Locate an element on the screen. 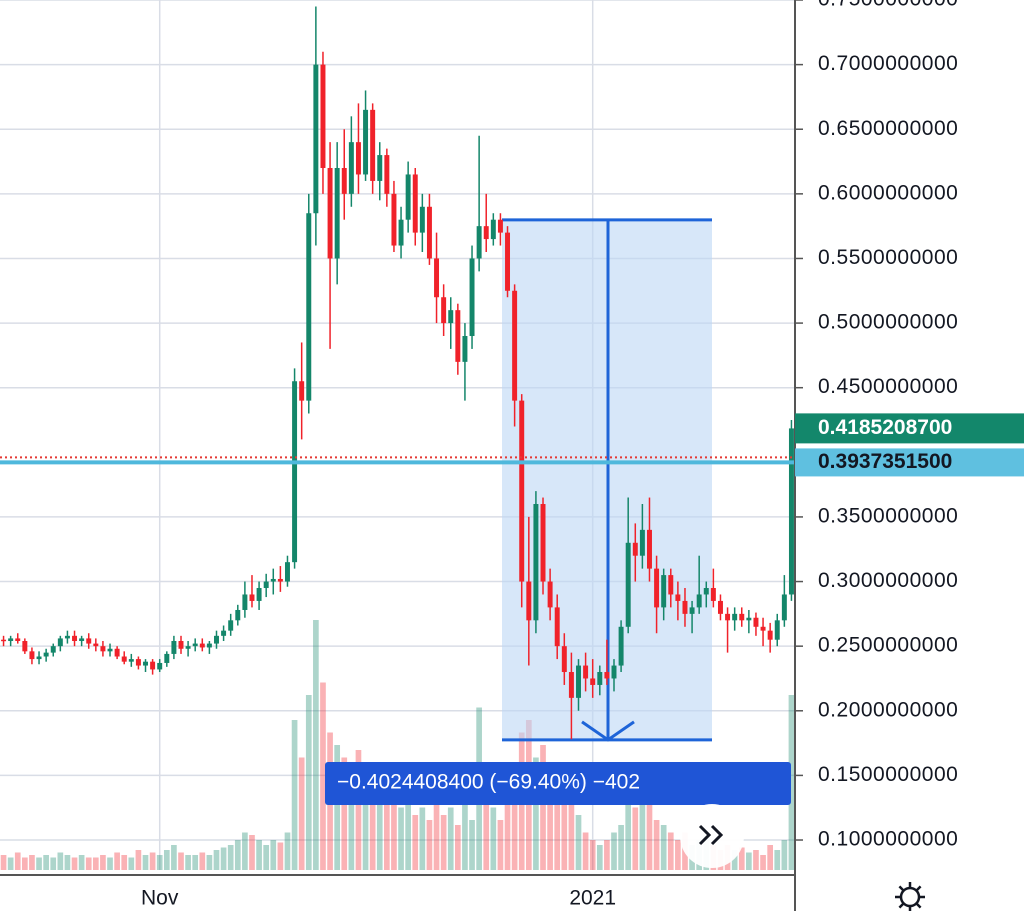 The height and width of the screenshot is (911, 1024). measure-label: −0.4024408400 (−69.40%) −402 is located at coordinates (488, 782).